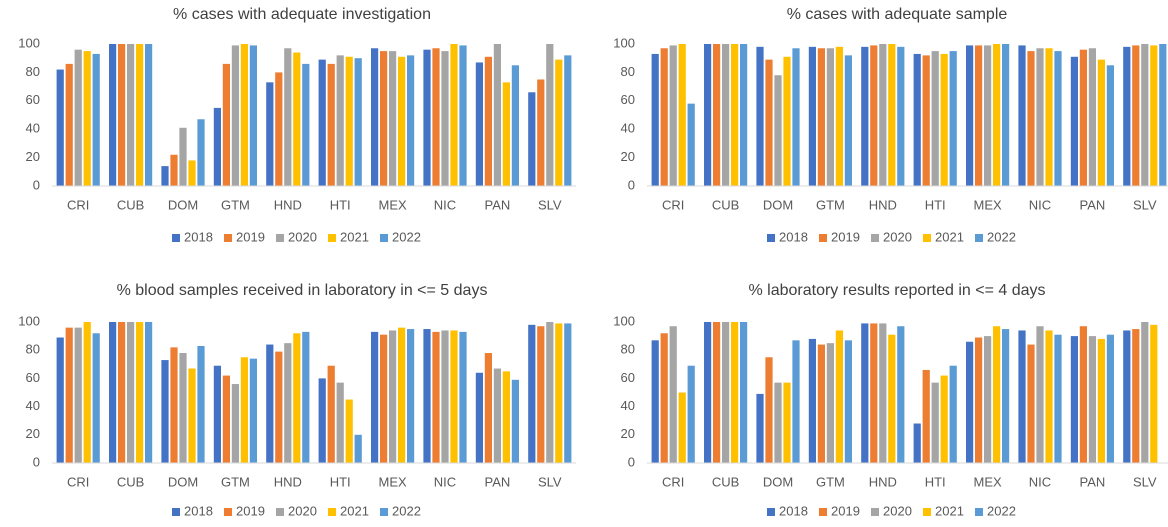 Image resolution: width=1168 pixels, height=527 pixels. Describe the element at coordinates (29, 320) in the screenshot. I see `y-tick-label: 100` at that location.